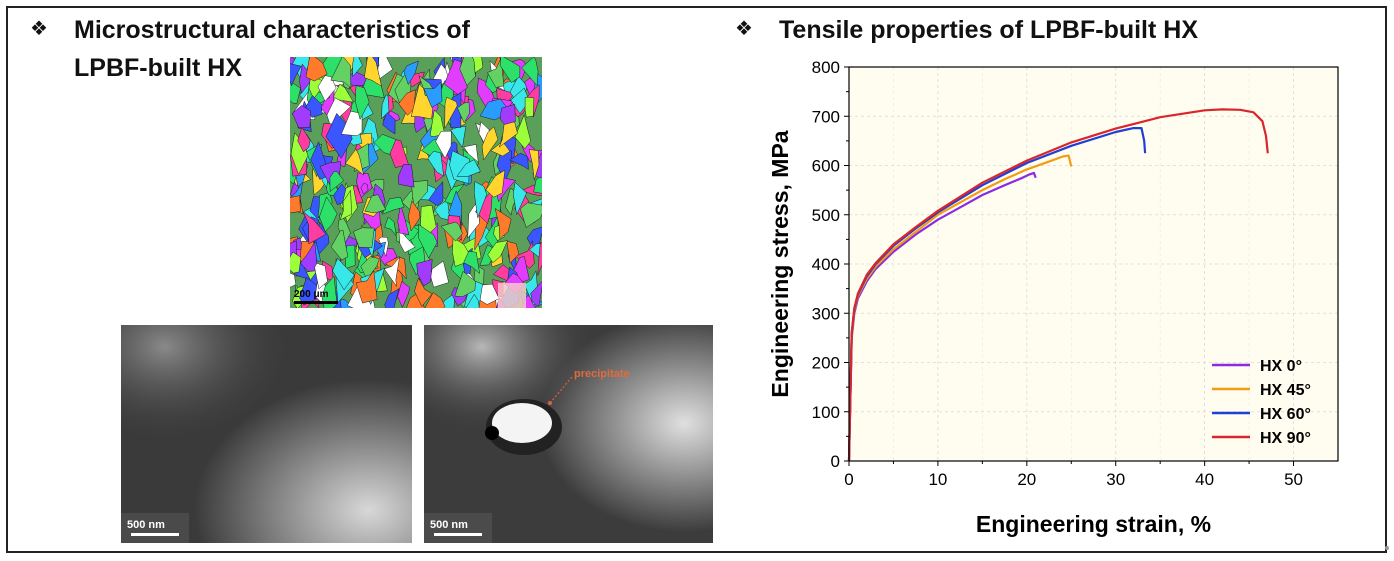 The width and height of the screenshot is (1394, 561). What do you see at coordinates (826, 313) in the screenshot?
I see `y-tick-label: 300` at bounding box center [826, 313].